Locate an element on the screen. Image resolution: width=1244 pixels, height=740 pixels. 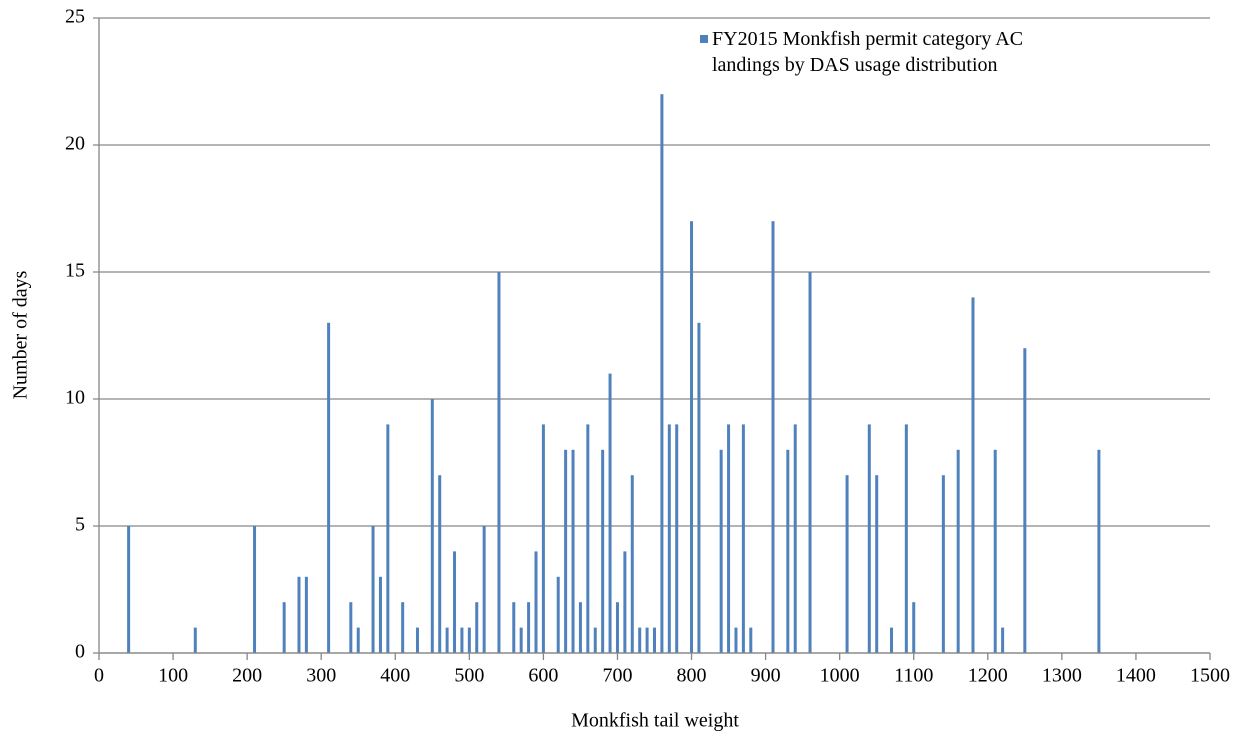
x-tick-label: 1200 is located at coordinates (988, 676).